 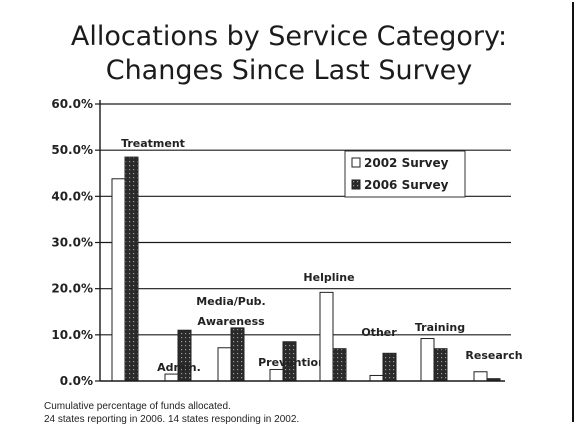 I want to click on category-label: Other, so click(x=379, y=332).